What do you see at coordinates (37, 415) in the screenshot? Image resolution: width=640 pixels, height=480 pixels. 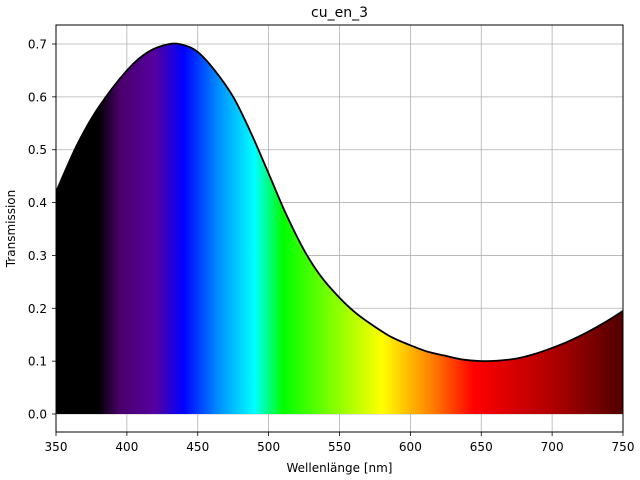 I see `y-tick-label: 0.0` at bounding box center [37, 415].